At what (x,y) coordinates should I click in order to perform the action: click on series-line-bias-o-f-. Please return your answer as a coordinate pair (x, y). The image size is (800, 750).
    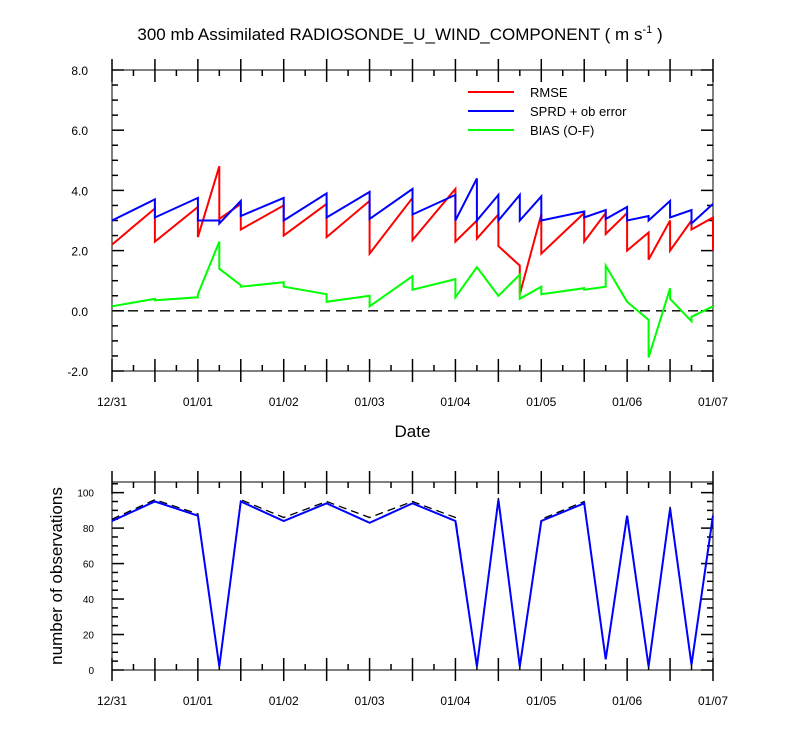
    Looking at the image, I should click on (412, 299).